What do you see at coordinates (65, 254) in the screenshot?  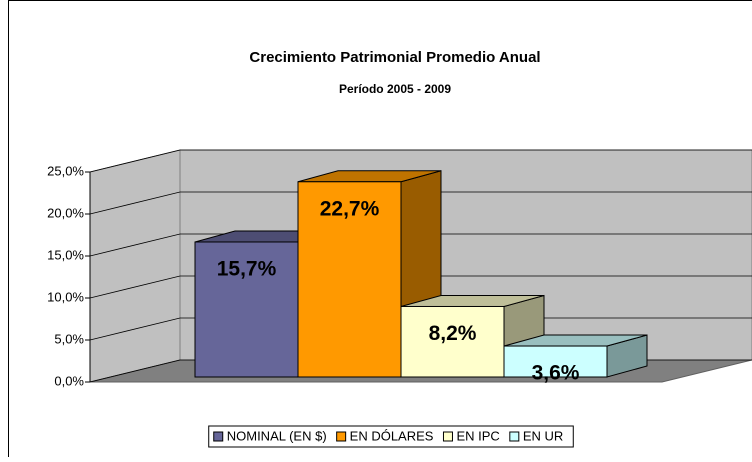 I see `y-tick-label: 15,0%` at bounding box center [65, 254].